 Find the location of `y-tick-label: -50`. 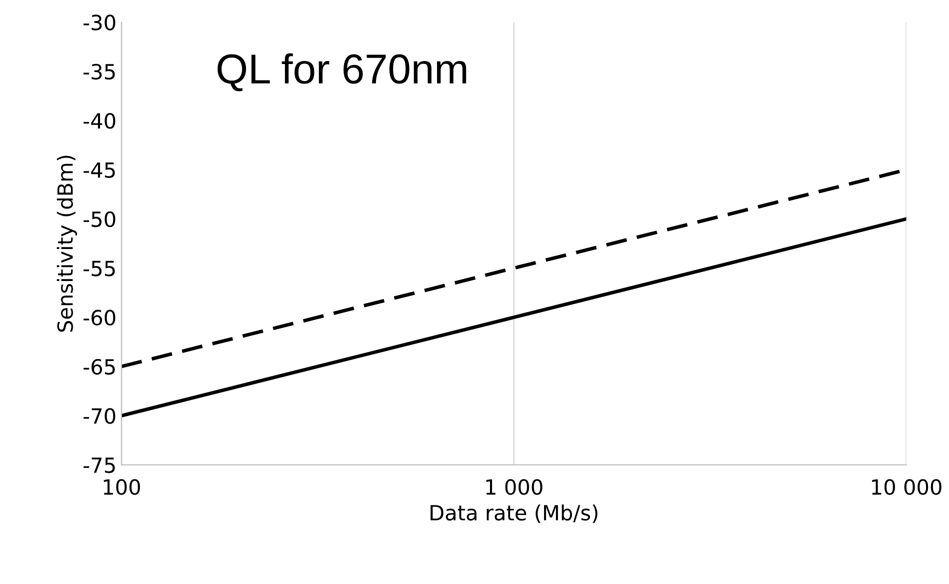

y-tick-label: -50 is located at coordinates (100, 219).